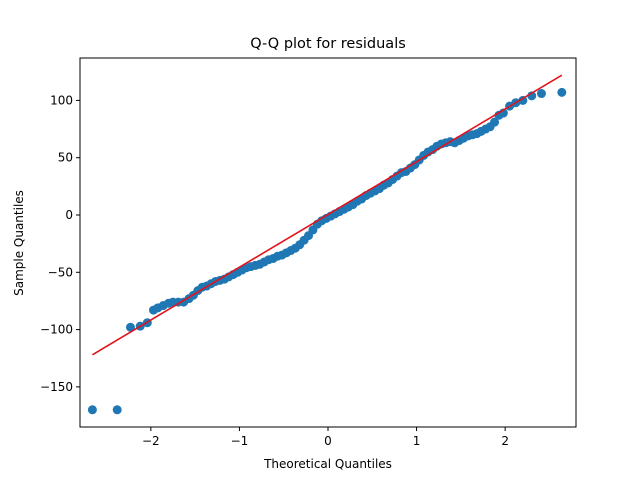  Describe the element at coordinates (56, 330) in the screenshot. I see `y-tick-label: −100` at that location.